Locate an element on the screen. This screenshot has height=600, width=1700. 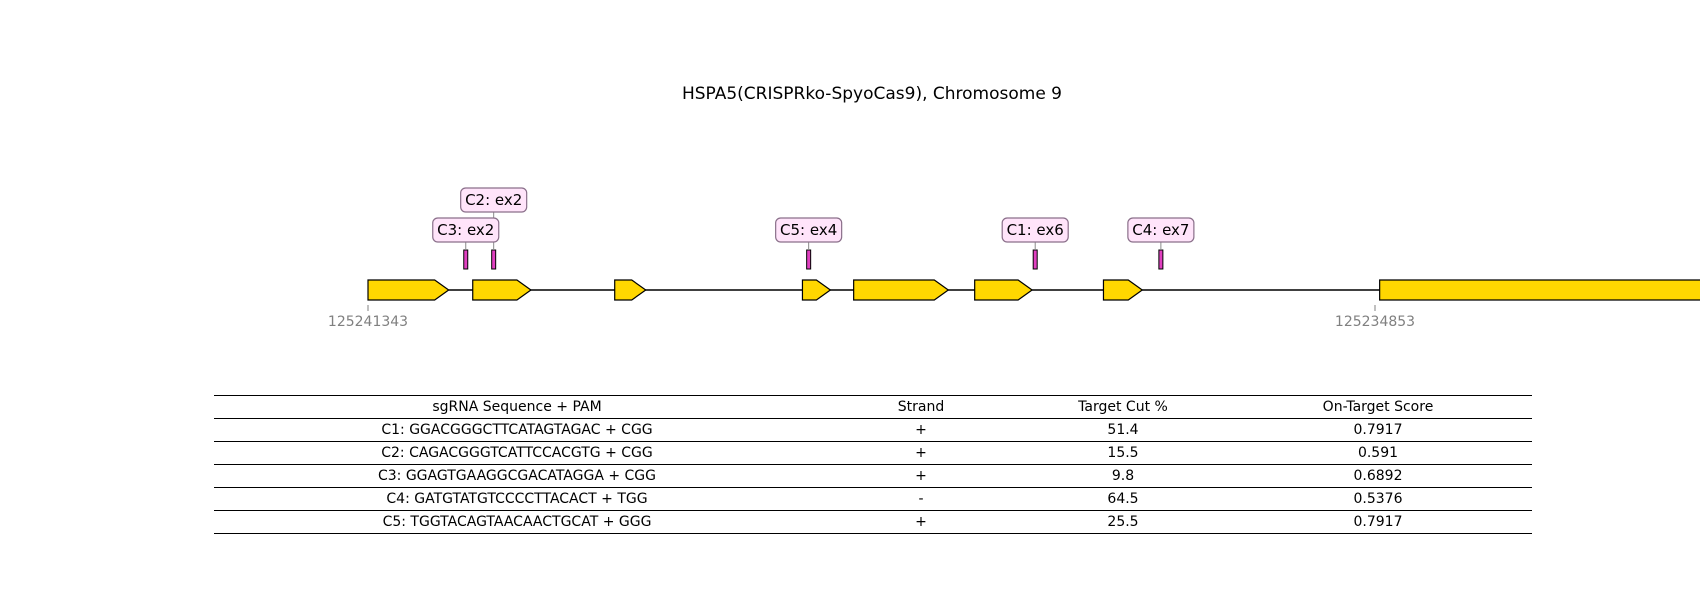
cut-cell: 51.4 is located at coordinates (1123, 430).